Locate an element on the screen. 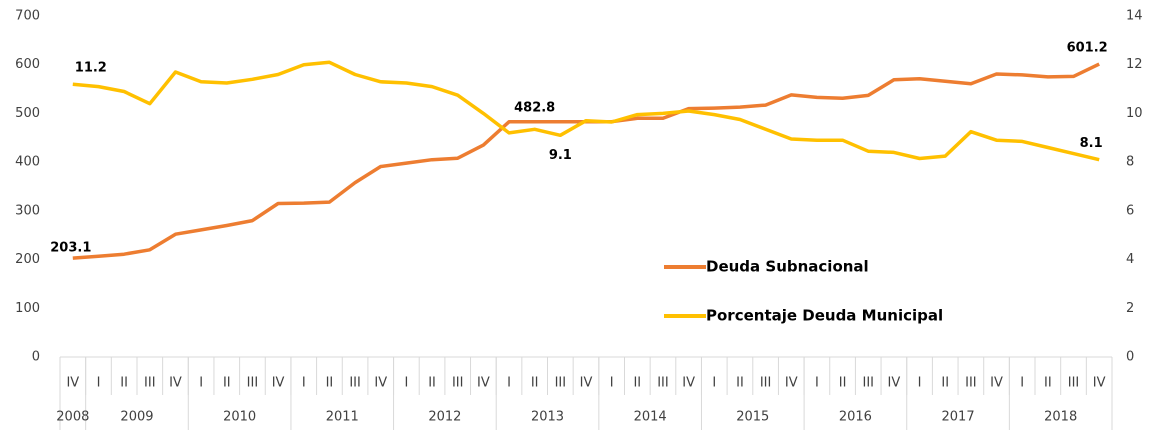  y-tick-label: 400 is located at coordinates (27, 162).